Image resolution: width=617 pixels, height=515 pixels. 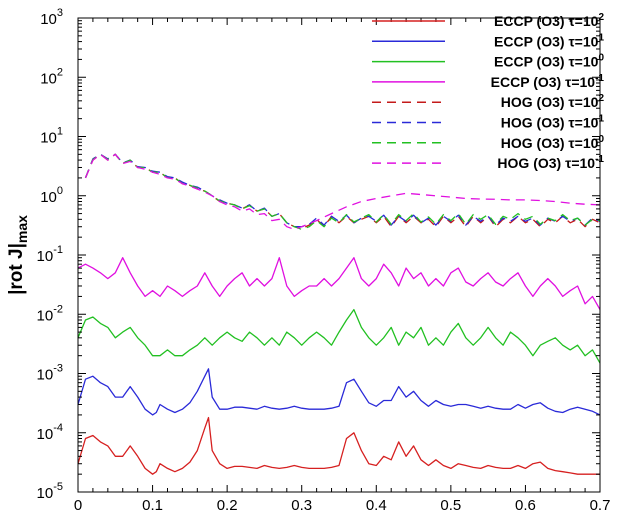 I want to click on y-tick-label-7: 10⁻⁴, so click(x=50, y=432).